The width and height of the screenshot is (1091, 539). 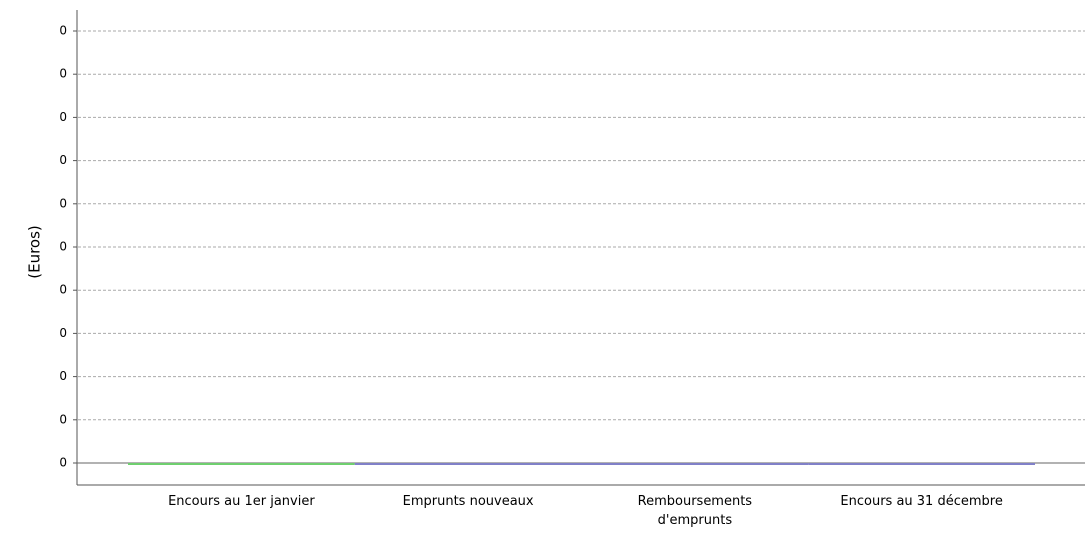 What do you see at coordinates (468, 501) in the screenshot?
I see `x-tick-label: Emprunts nouveaux` at bounding box center [468, 501].